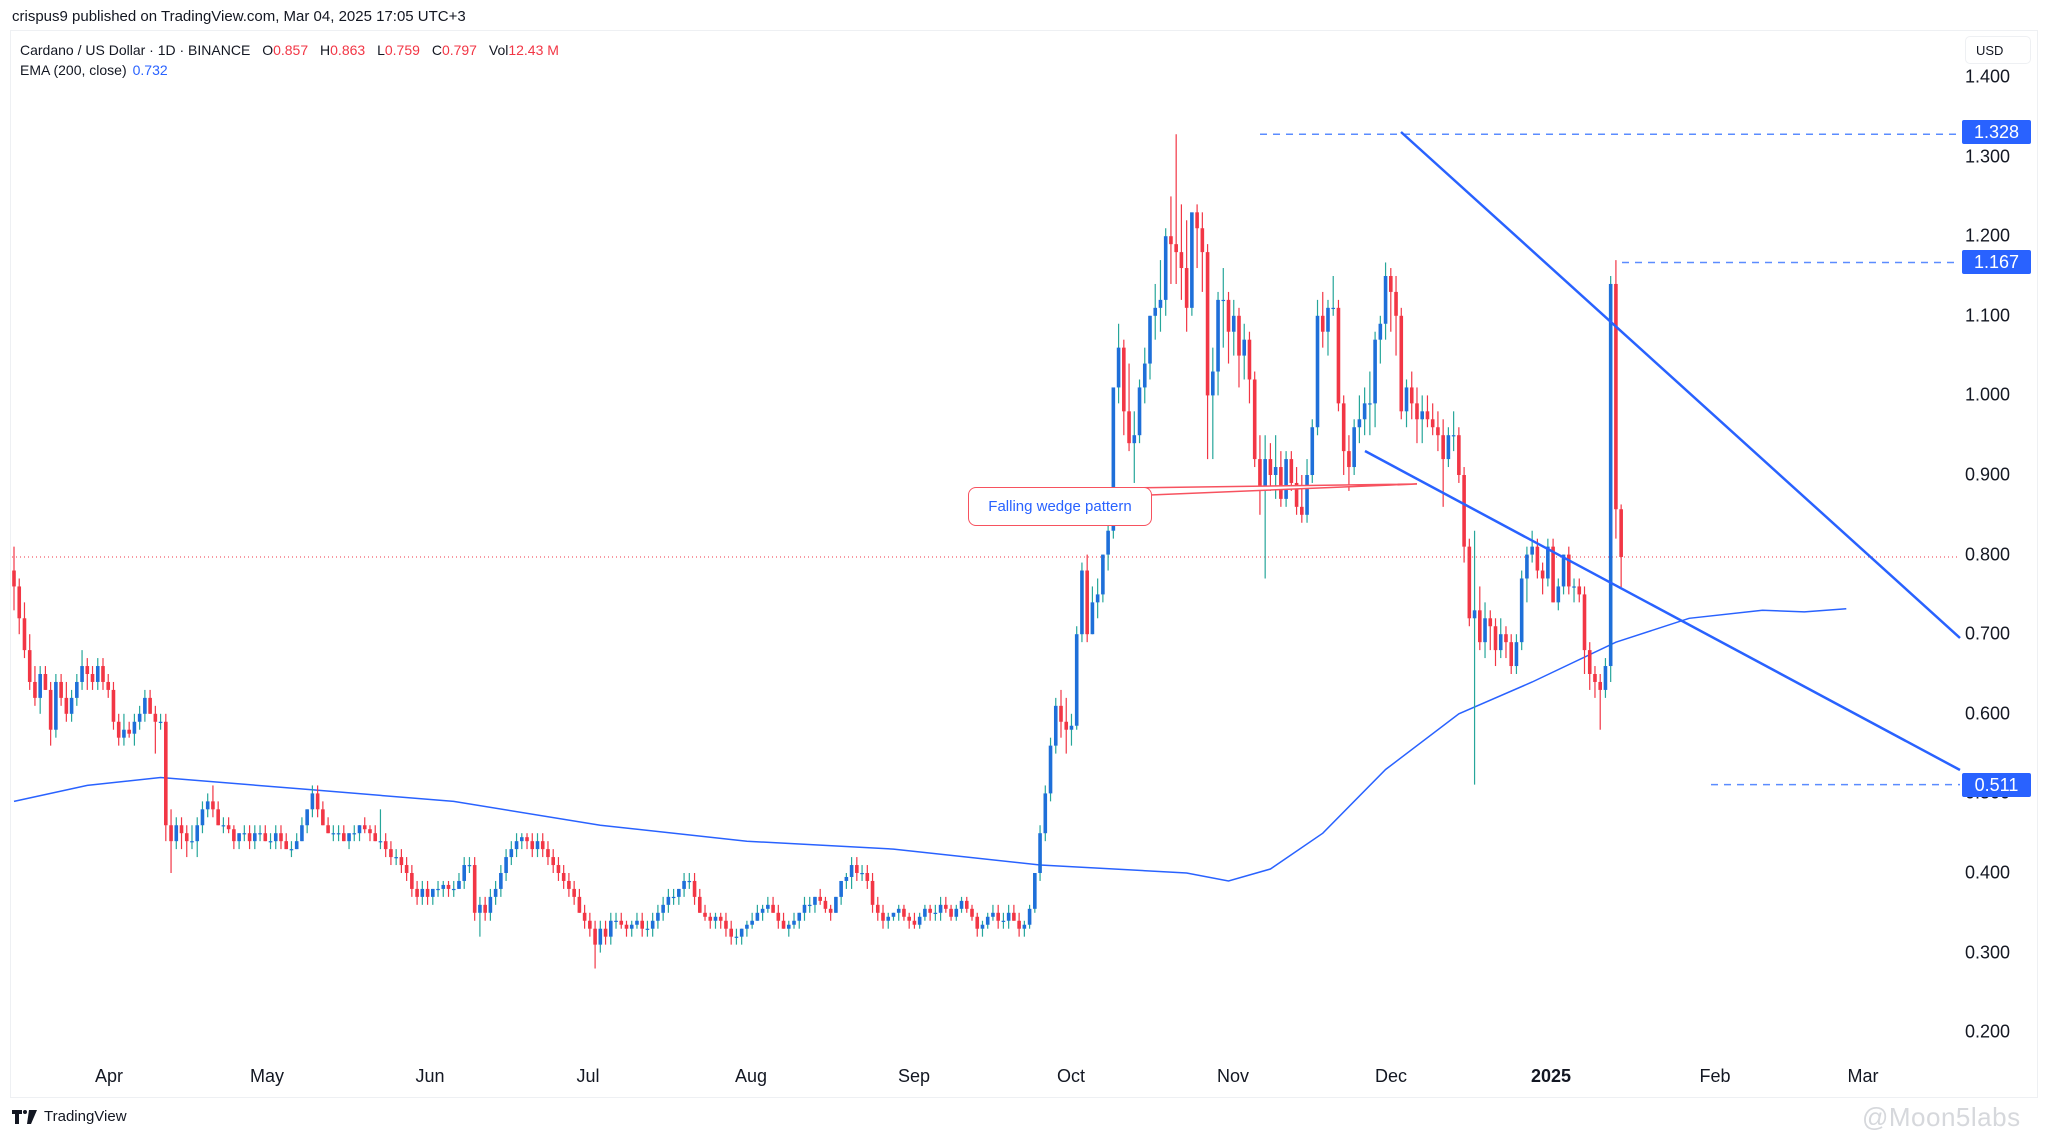 The image size is (2048, 1139). I want to click on wedge-lower-trendline, so click(1662, 610).